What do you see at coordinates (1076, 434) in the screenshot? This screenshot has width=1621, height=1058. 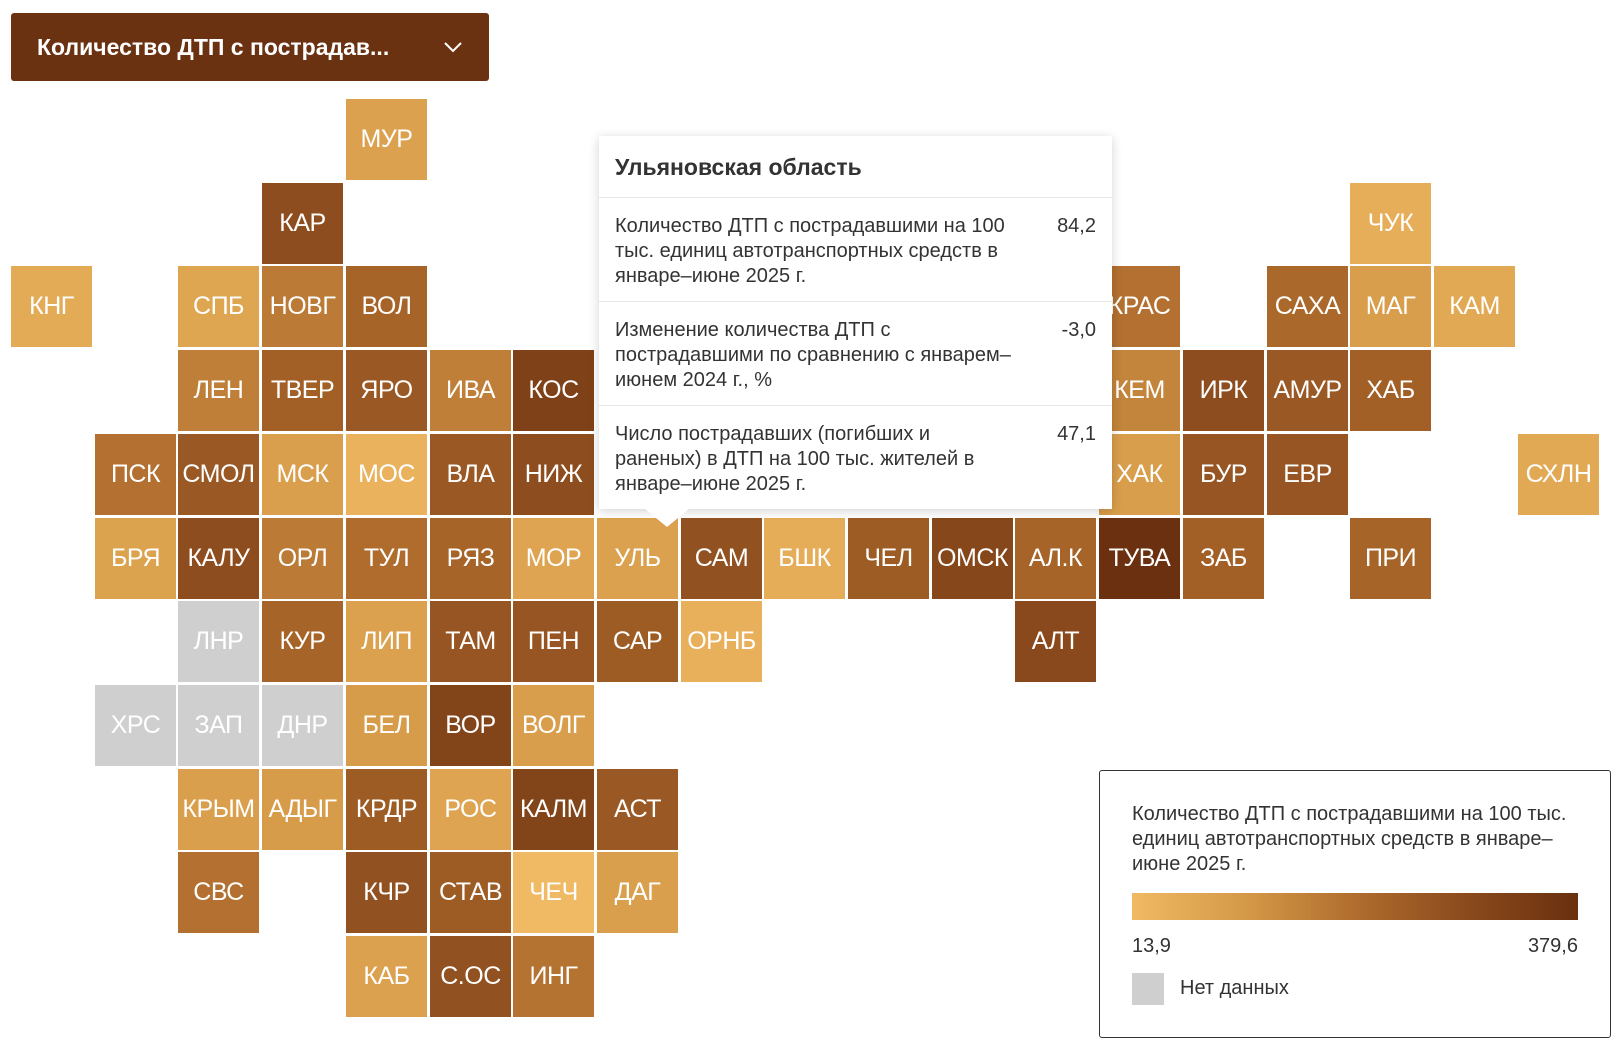 I see `tooltip-row-value: 47,1` at bounding box center [1076, 434].